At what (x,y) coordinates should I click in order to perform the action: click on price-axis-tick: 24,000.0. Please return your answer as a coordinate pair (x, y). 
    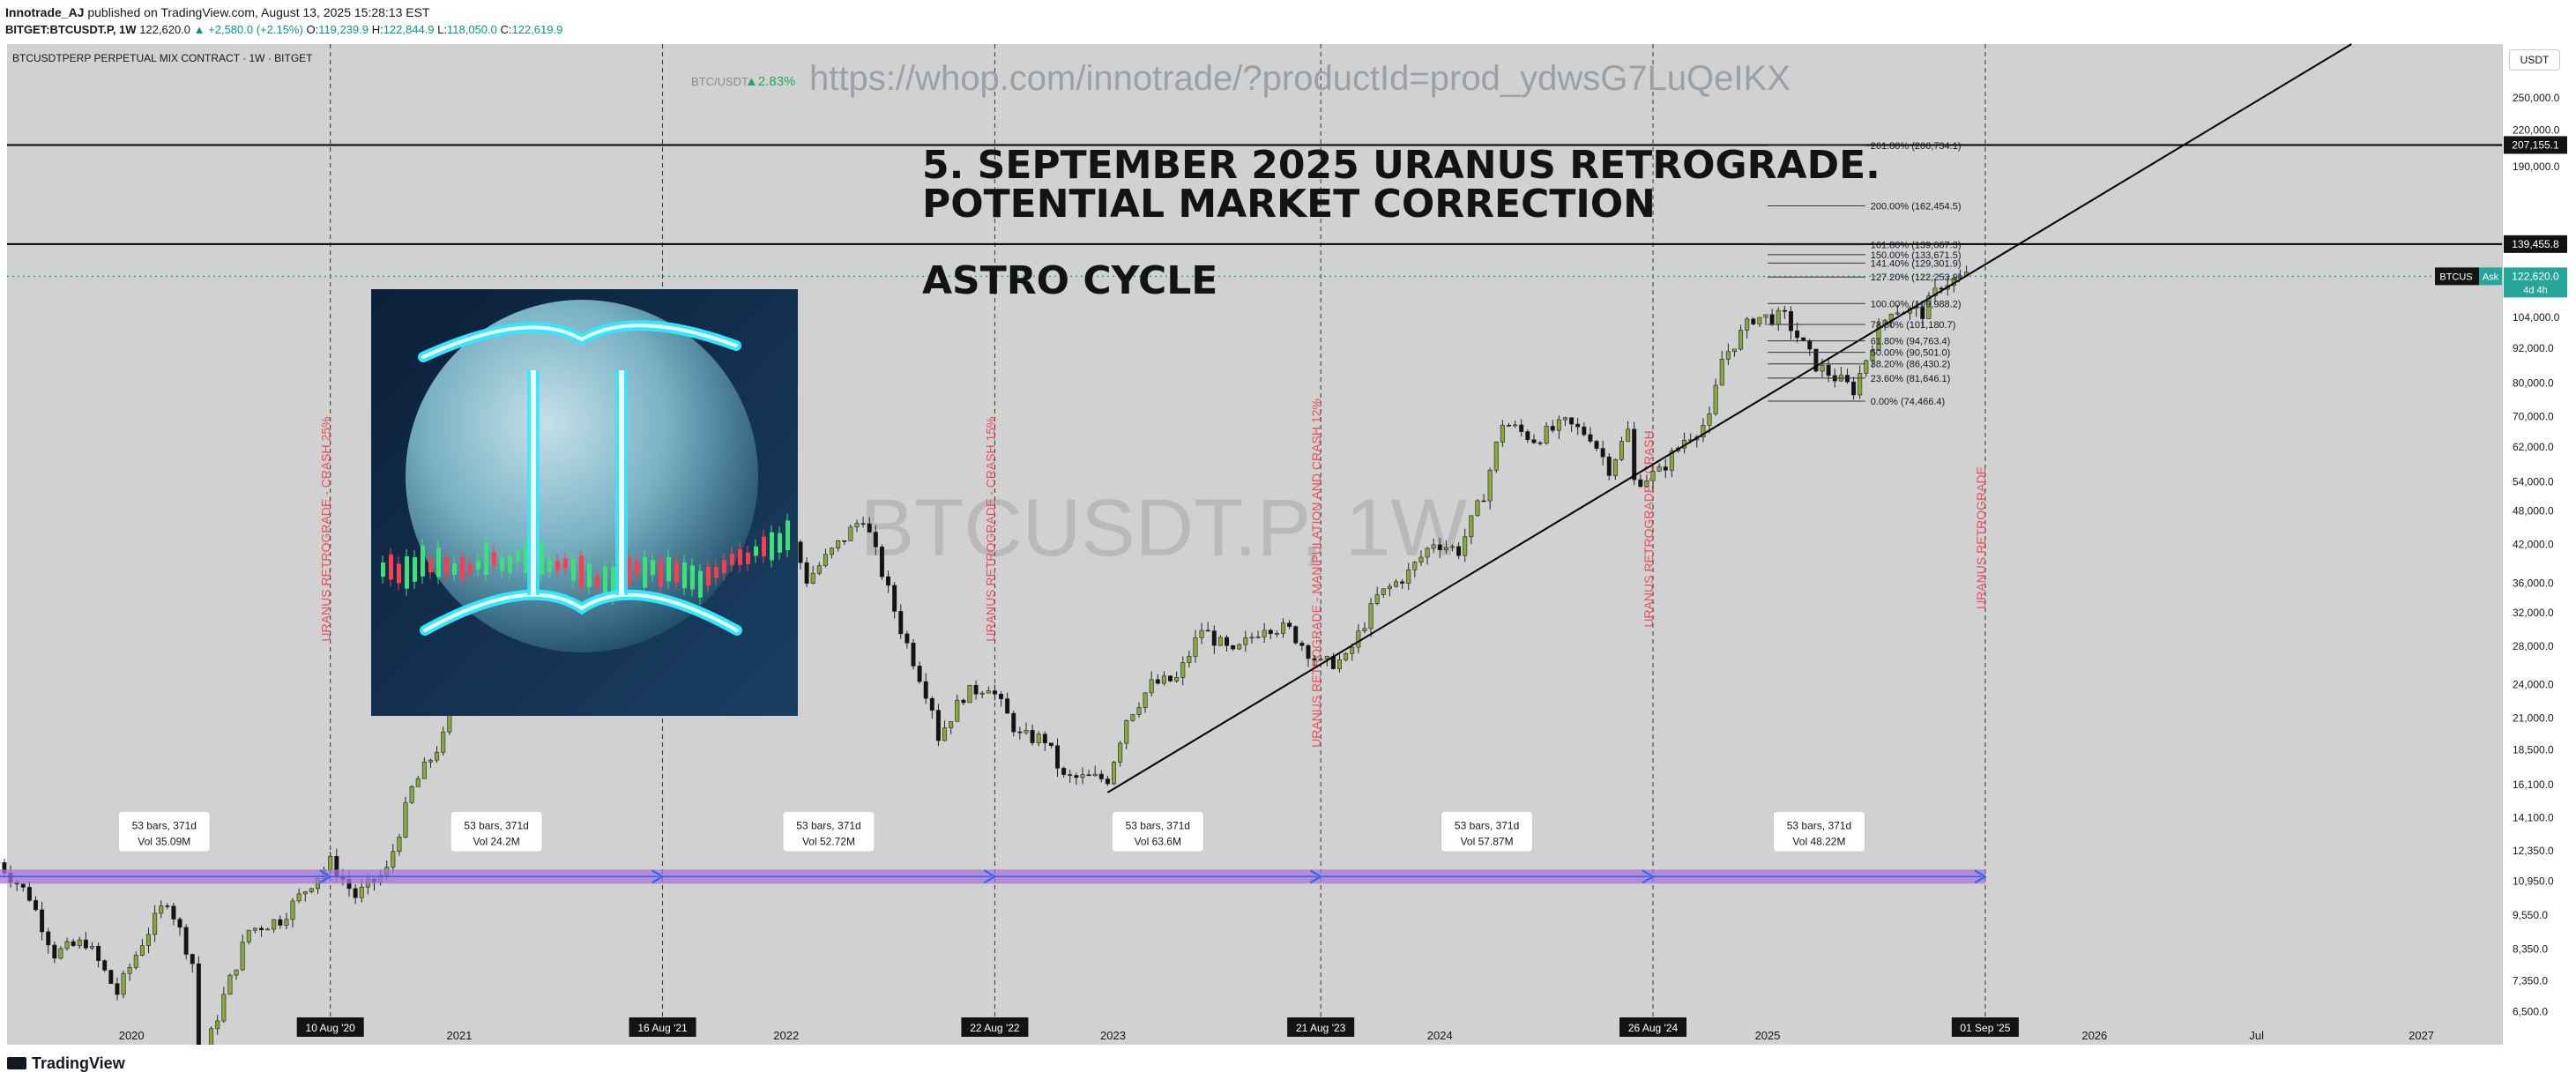
    Looking at the image, I should click on (2533, 685).